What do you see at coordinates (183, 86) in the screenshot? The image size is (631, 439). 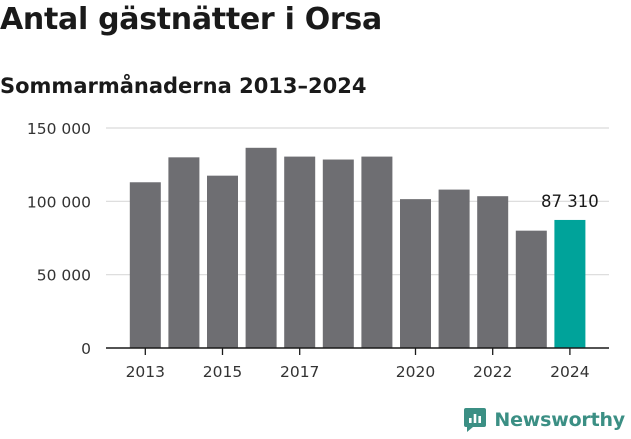 I see `chart-subtitle: Sommarmånaderna 2013–2024` at bounding box center [183, 86].